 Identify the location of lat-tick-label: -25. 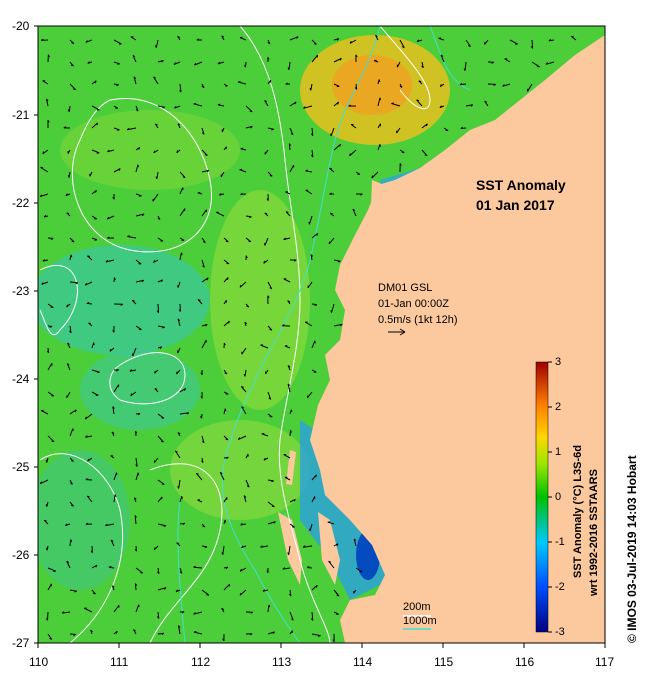
(21, 467).